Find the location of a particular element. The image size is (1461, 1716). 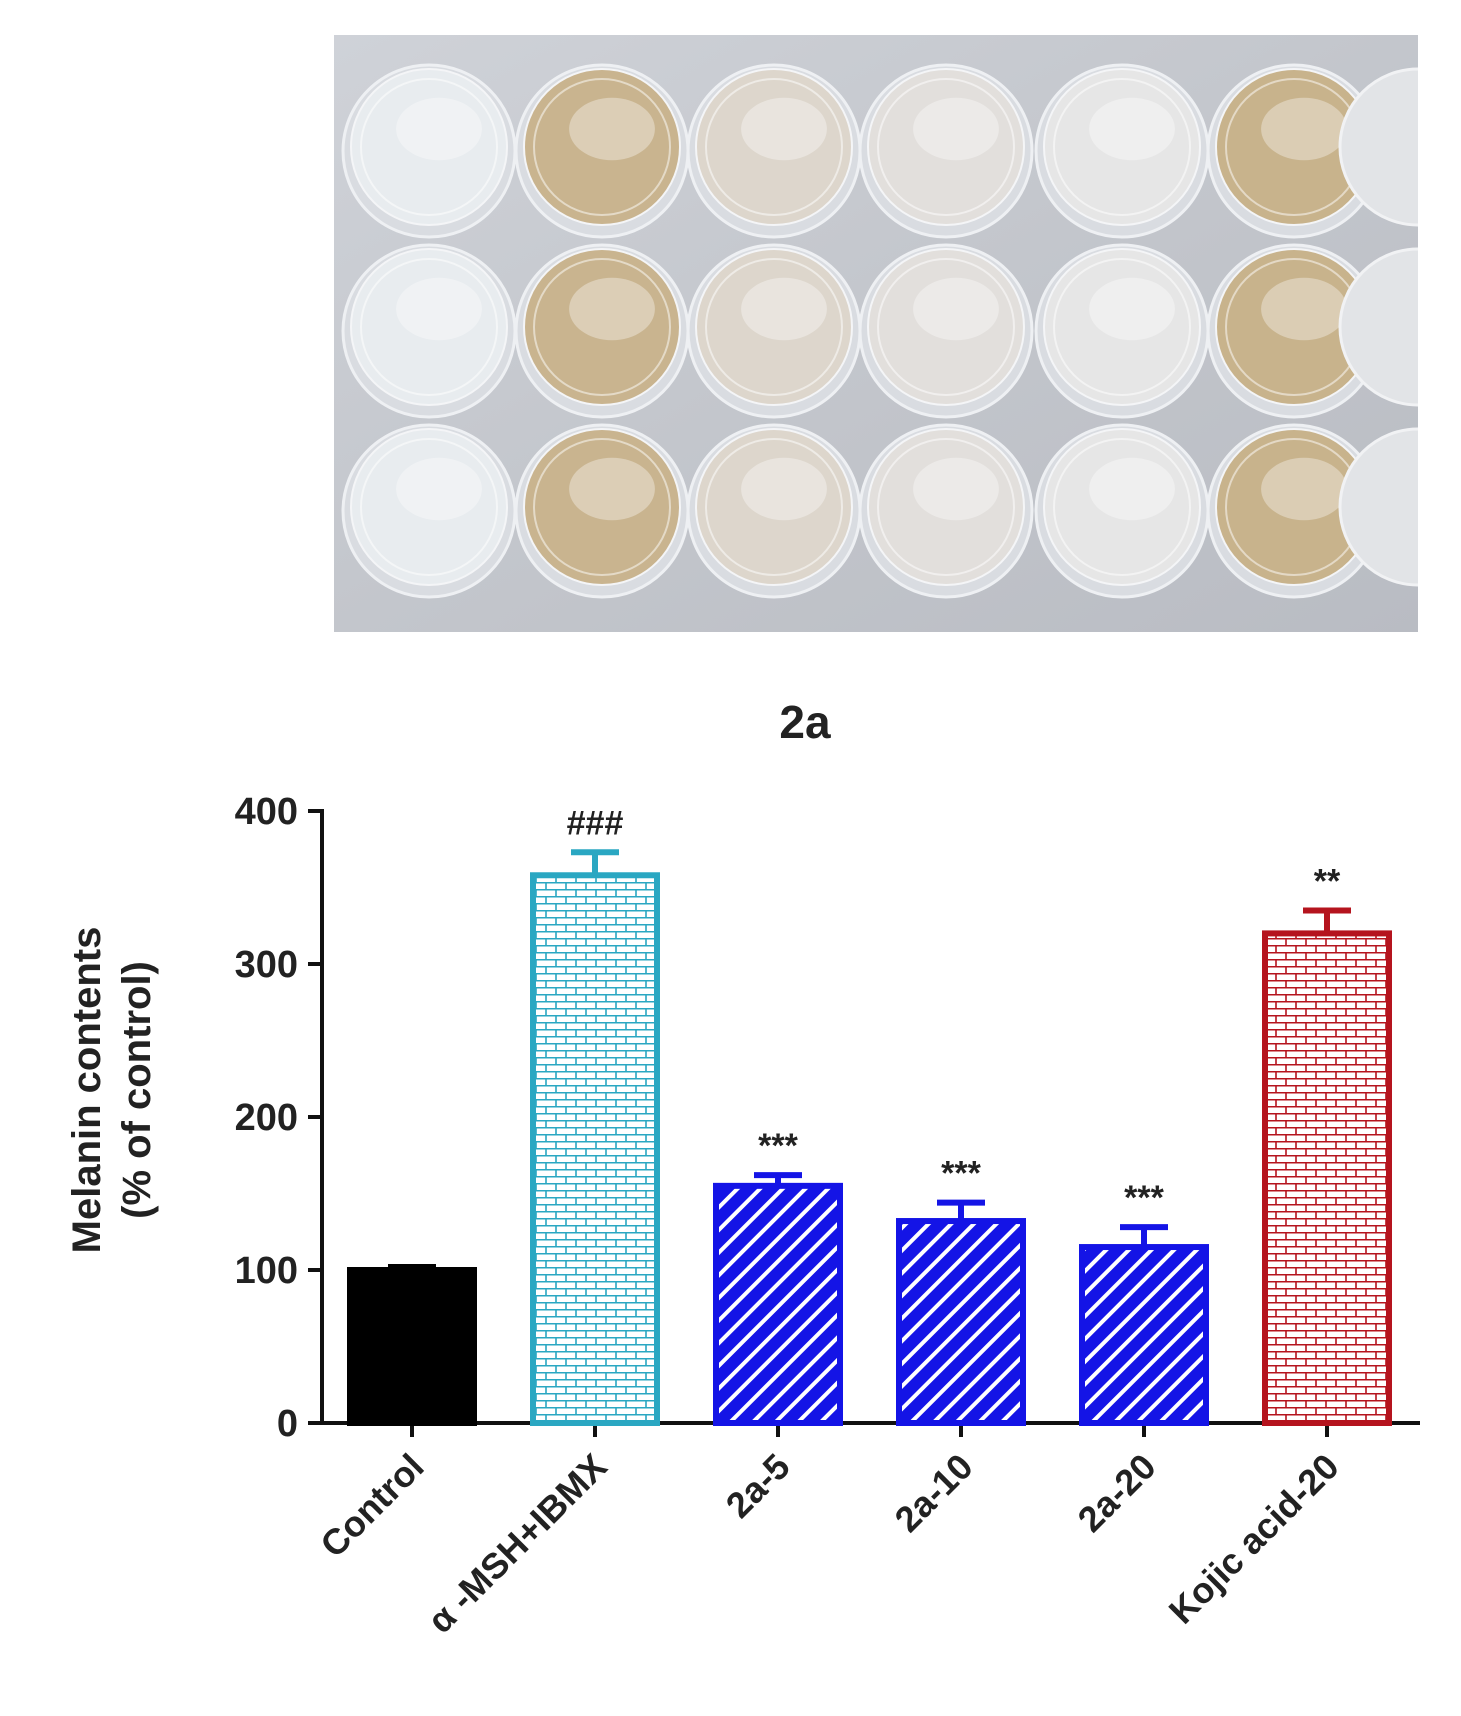

y-tick-label: 200 is located at coordinates (266, 1118).